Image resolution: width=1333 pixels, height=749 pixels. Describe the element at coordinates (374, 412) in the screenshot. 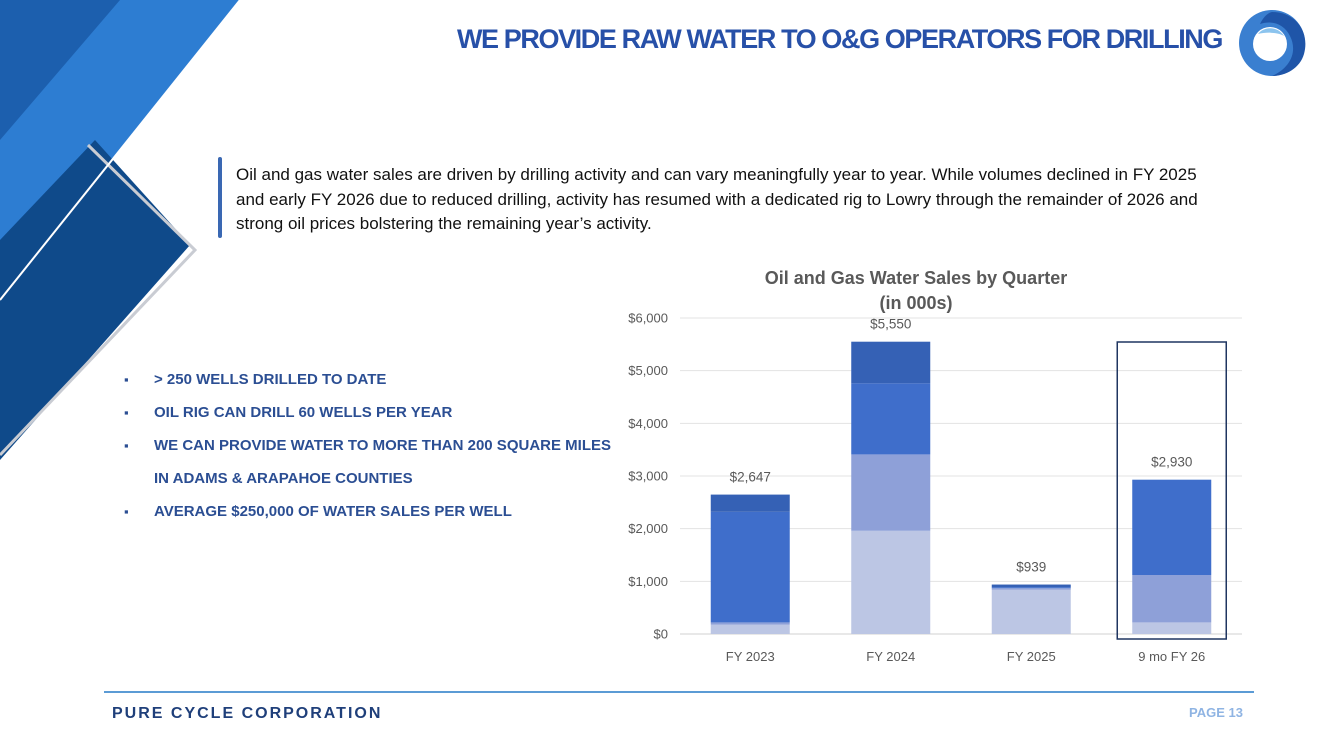

I see `bullet-item: OIL RIG CAN DRILL 60 WELLS PER YEAR` at that location.